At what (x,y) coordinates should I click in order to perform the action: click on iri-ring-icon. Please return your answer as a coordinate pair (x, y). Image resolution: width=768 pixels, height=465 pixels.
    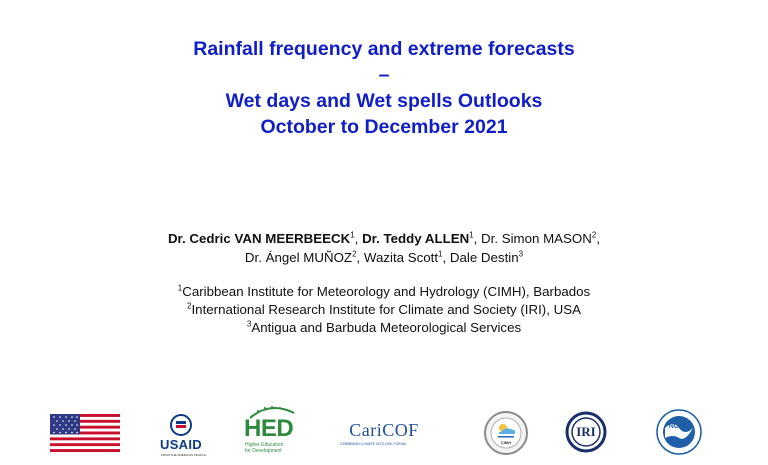
    Looking at the image, I should click on (586, 432).